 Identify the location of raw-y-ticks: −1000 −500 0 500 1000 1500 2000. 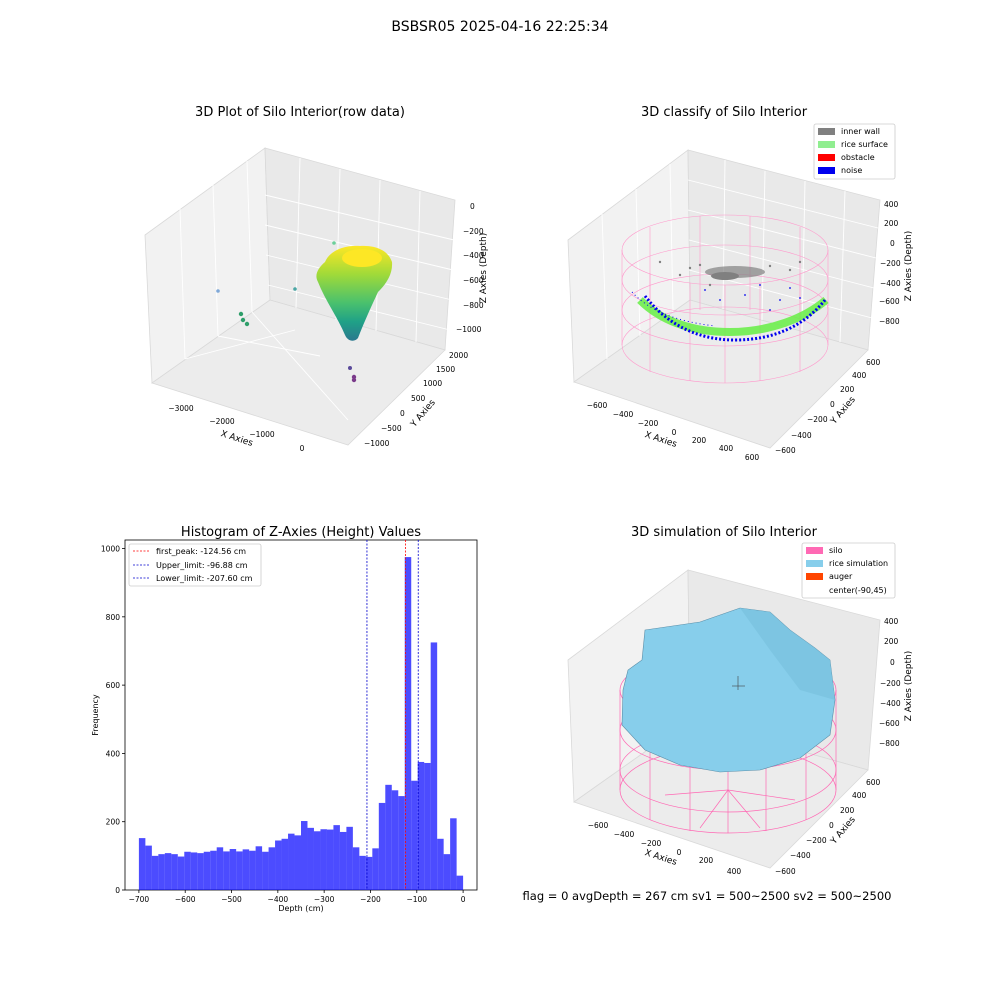
(416, 399).